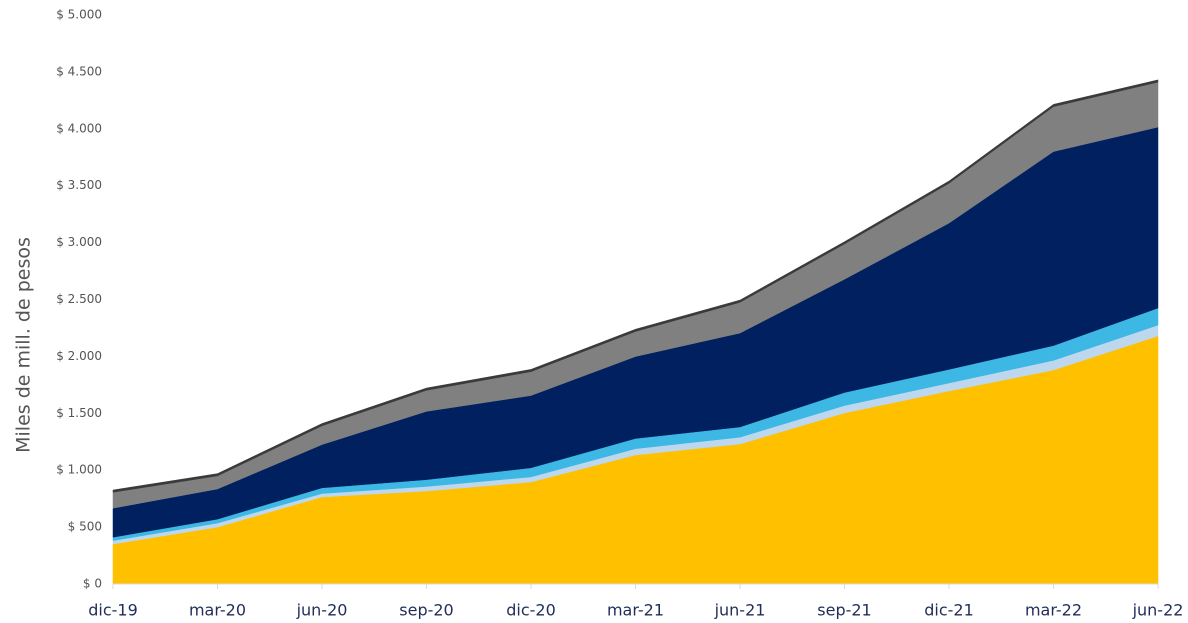 The width and height of the screenshot is (1188, 623). What do you see at coordinates (740, 610) in the screenshot?
I see `x-tick-label: jun-21` at bounding box center [740, 610].